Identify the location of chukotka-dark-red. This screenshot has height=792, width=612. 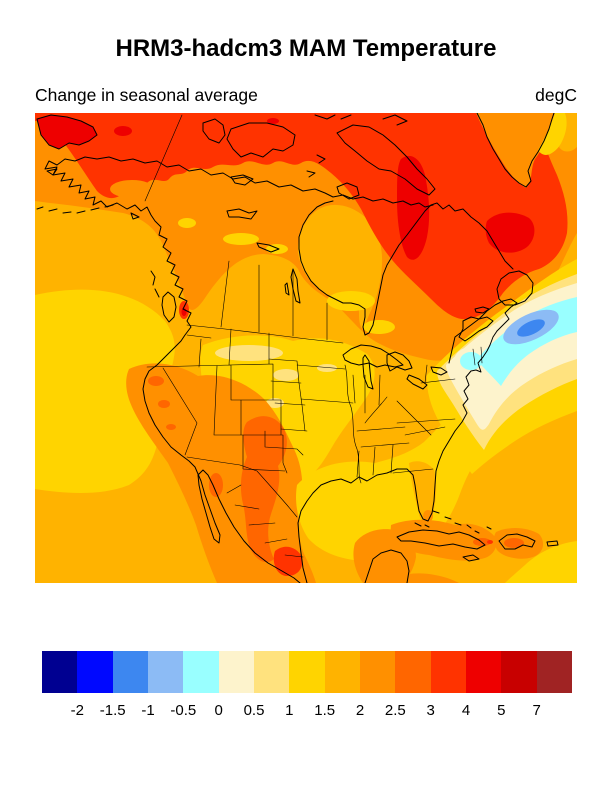
(67, 132).